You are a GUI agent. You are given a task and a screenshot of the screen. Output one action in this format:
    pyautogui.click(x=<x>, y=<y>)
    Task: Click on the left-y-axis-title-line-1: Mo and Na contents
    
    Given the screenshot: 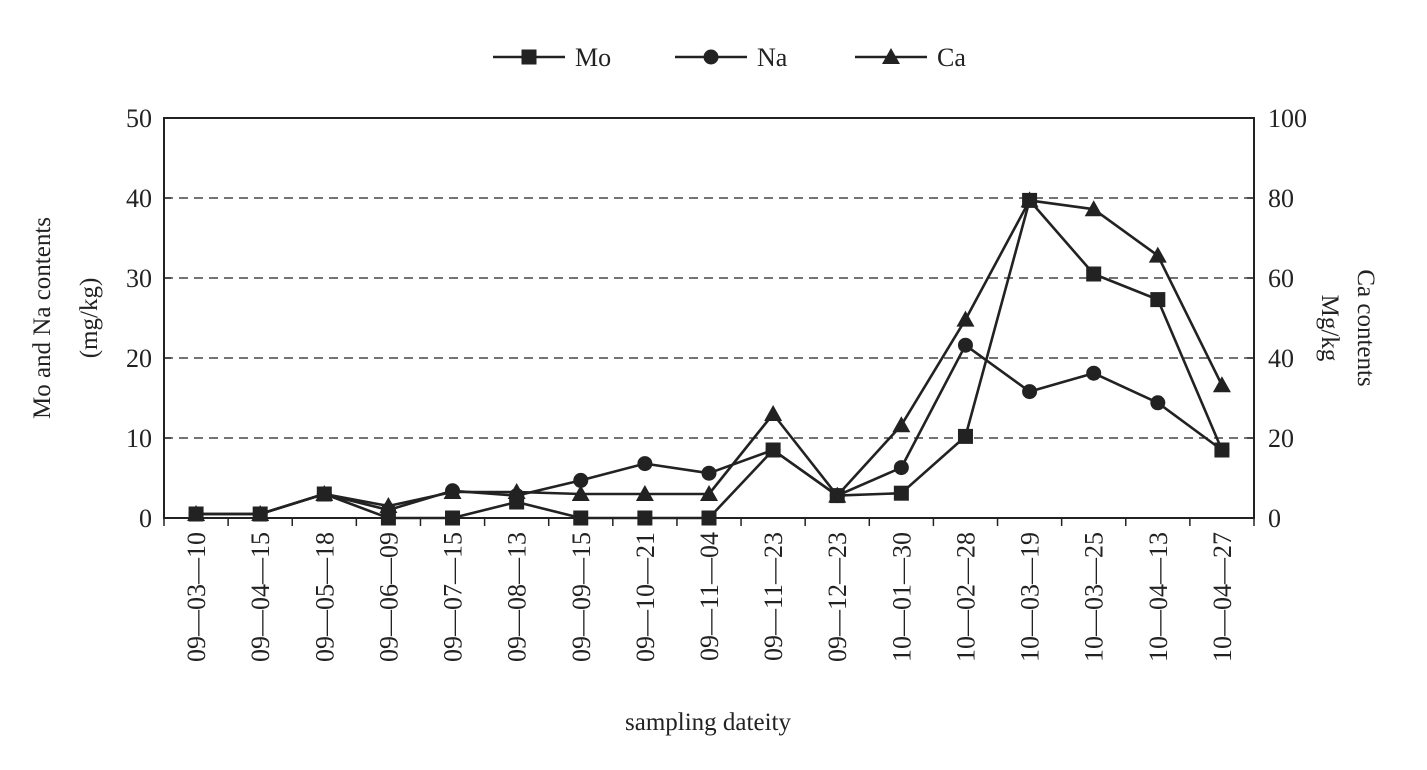 What is the action you would take?
    pyautogui.click(x=42, y=318)
    